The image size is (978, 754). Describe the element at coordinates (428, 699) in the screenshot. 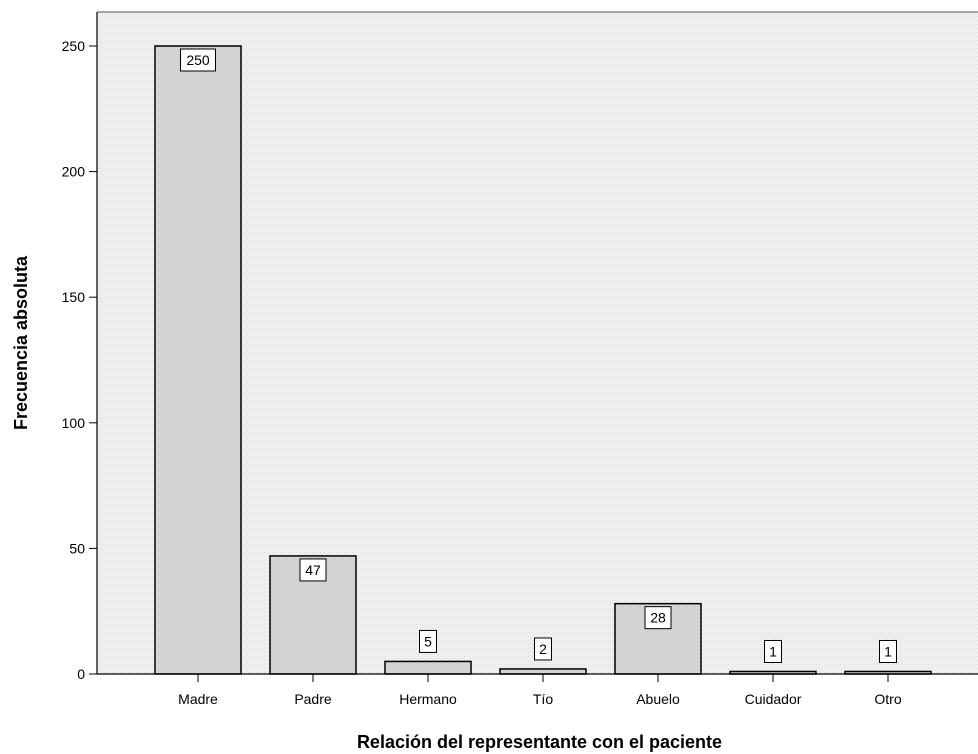

I see `x-tick-label: Hermano` at that location.